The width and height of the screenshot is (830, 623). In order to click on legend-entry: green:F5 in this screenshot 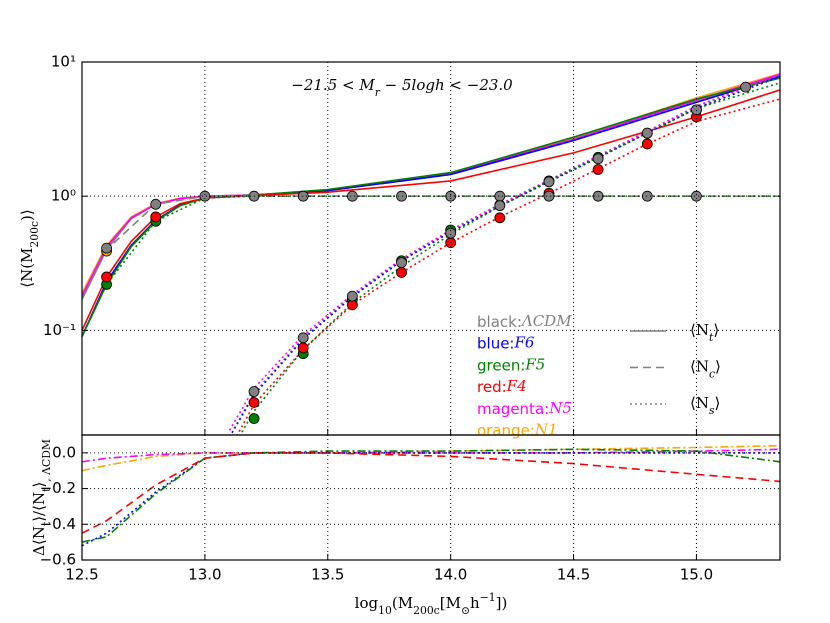, I will do `click(511, 364)`.